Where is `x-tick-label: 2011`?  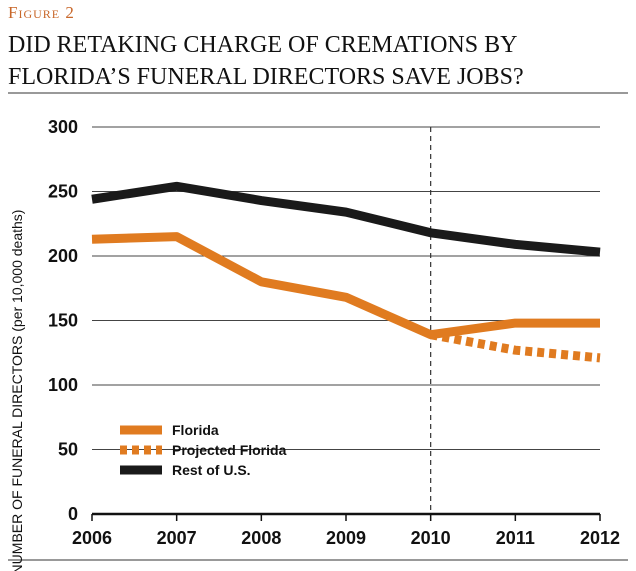
x-tick-label: 2011 is located at coordinates (515, 538).